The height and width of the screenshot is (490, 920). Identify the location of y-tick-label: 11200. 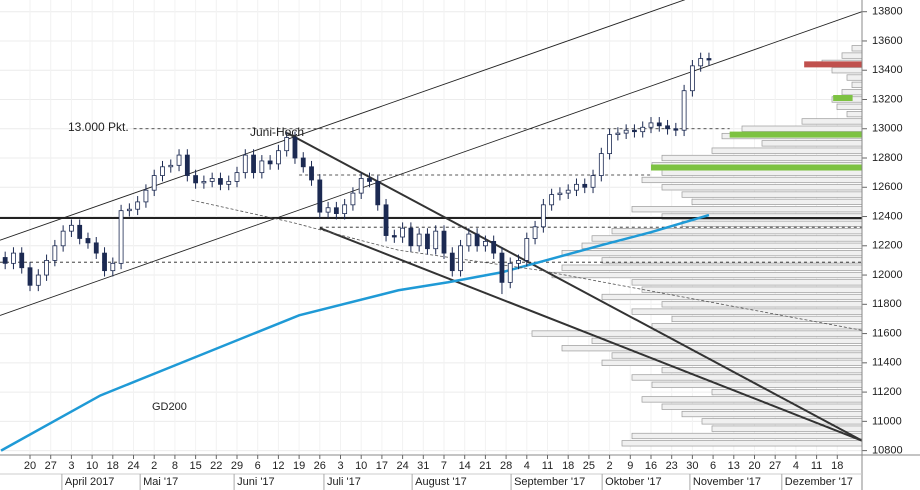
(887, 392).